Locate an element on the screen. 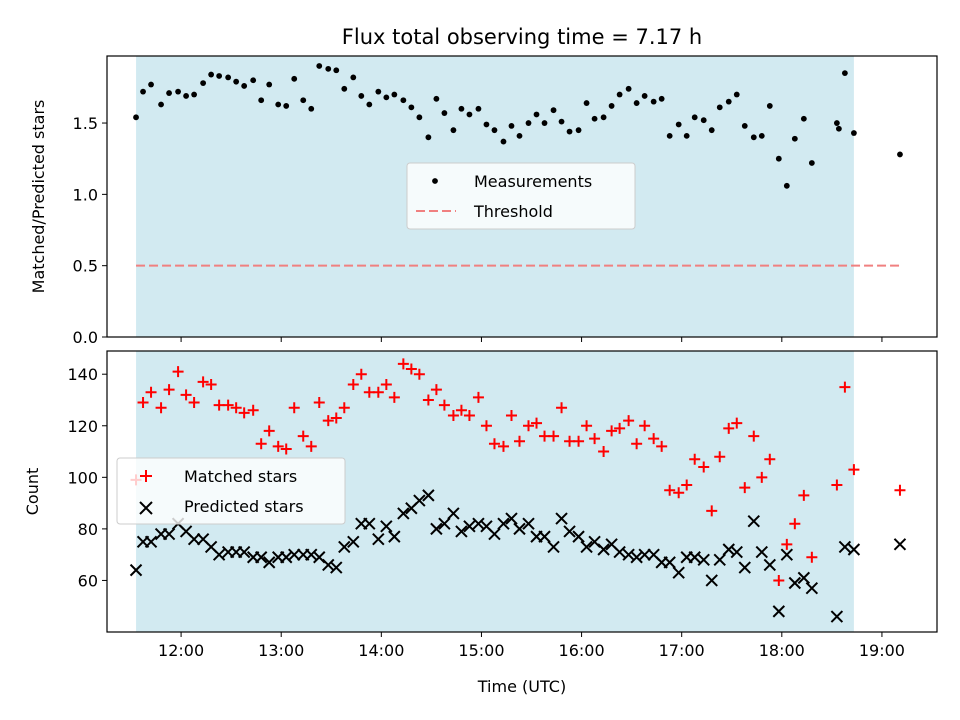 The width and height of the screenshot is (960, 720). y-axis-label: Matched/Predicted stars is located at coordinates (38, 197).